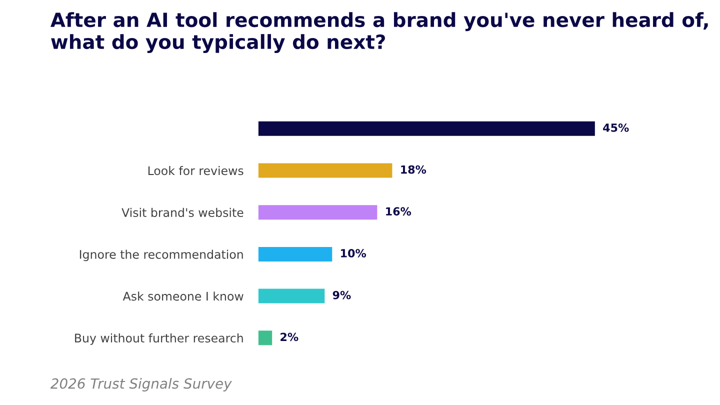 This screenshot has height=405, width=720. What do you see at coordinates (183, 213) in the screenshot?
I see `y-tick-label: Visit brand's website` at bounding box center [183, 213].